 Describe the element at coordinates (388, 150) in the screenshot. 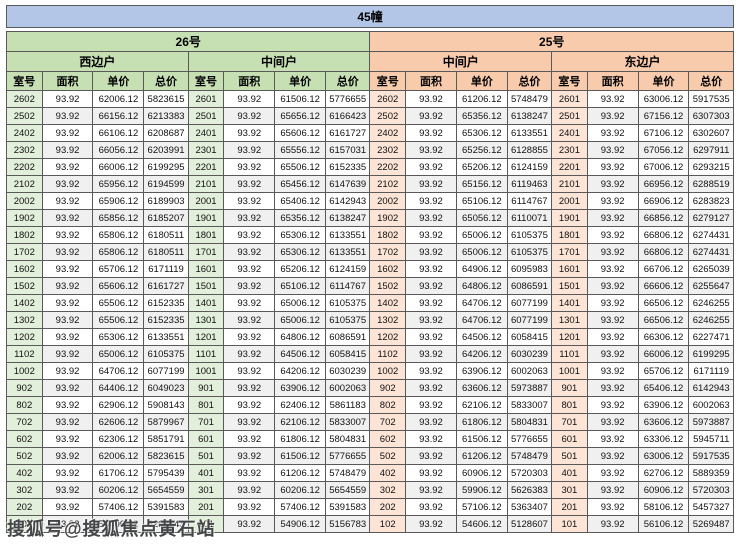

I see `cell-room: 2302` at that location.